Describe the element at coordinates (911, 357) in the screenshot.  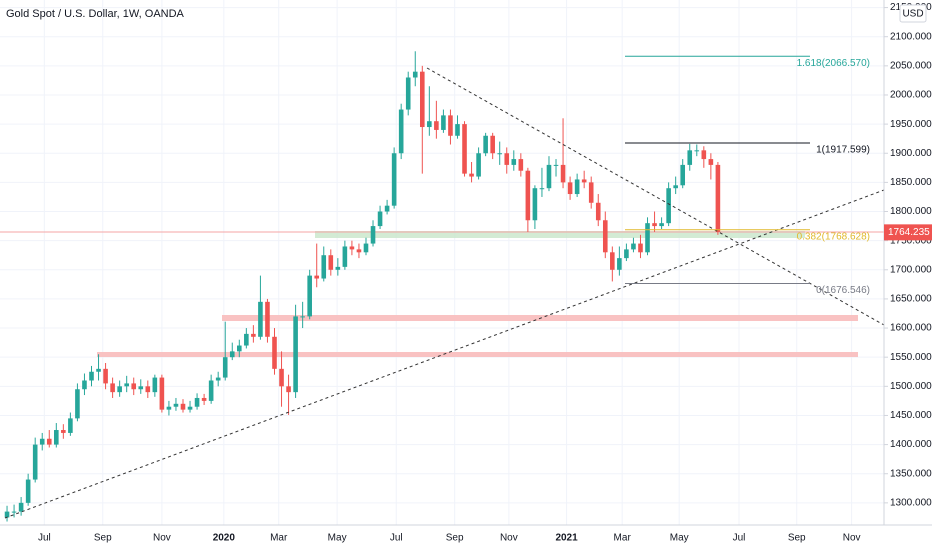
I see `y-tick-label: 1550.000` at that location.